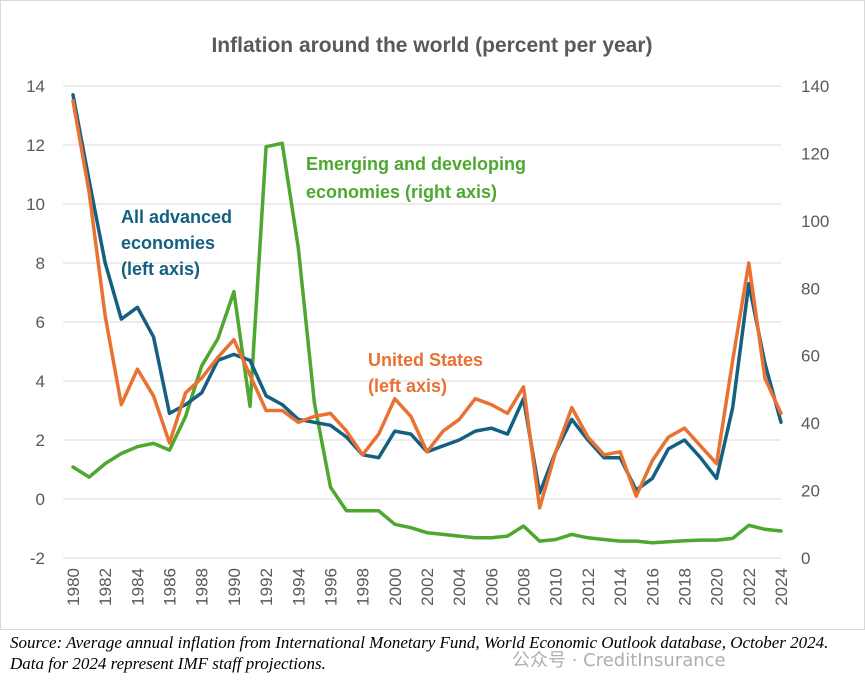  I want to click on us-label-line-2: (left axis), so click(407, 386).